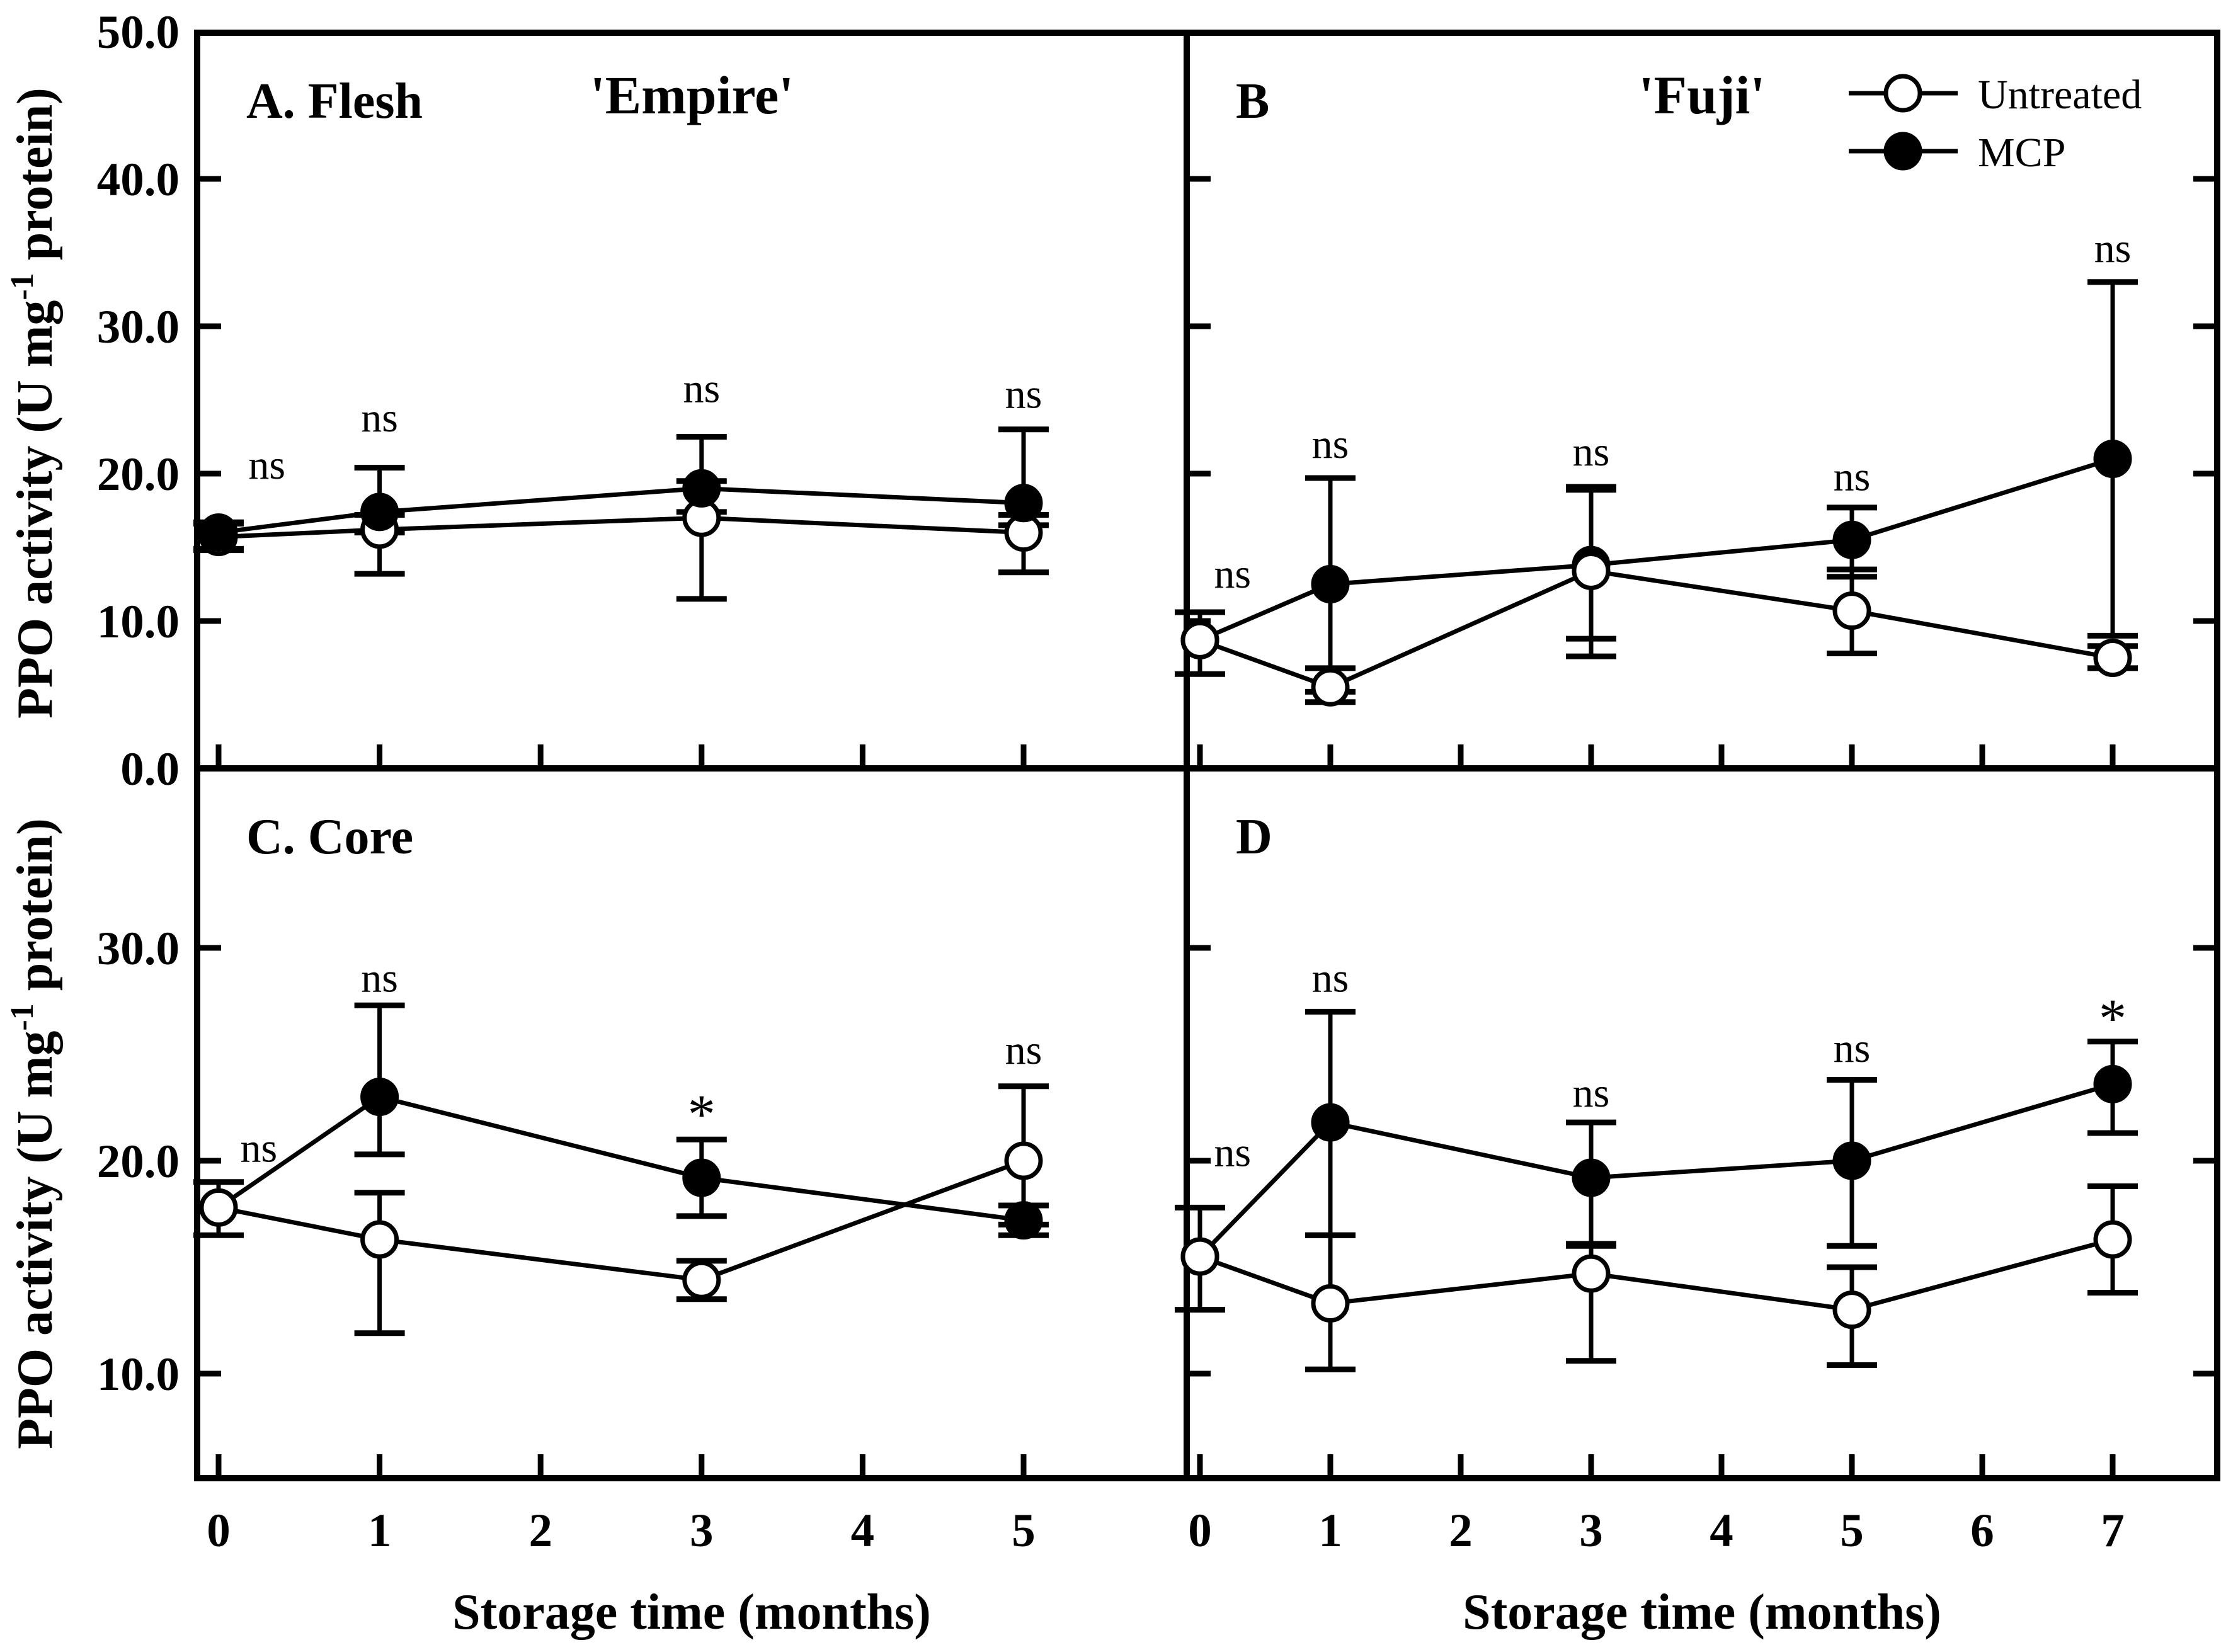 This screenshot has width=2221, height=1652. I want to click on panel-label: A. Flesh, so click(334, 102).